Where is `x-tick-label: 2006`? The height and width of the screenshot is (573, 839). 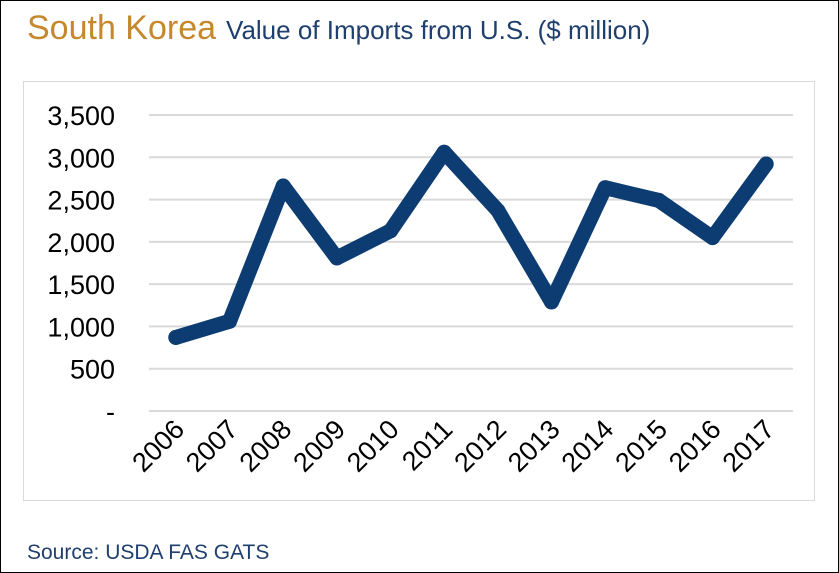 x-tick-label: 2006 is located at coordinates (158, 446).